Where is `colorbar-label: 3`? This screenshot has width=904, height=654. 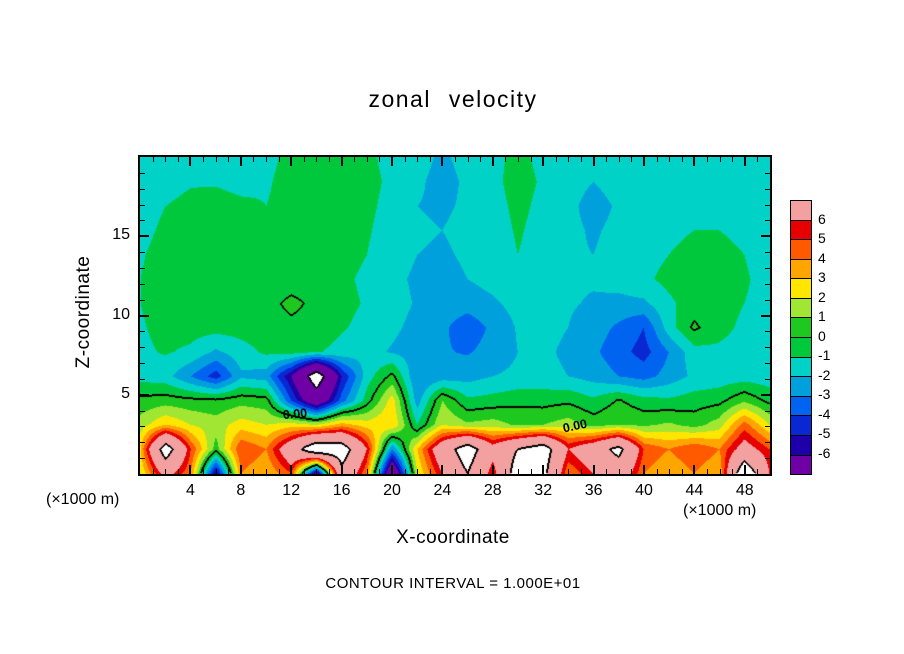
colorbar-label: 3 is located at coordinates (822, 277).